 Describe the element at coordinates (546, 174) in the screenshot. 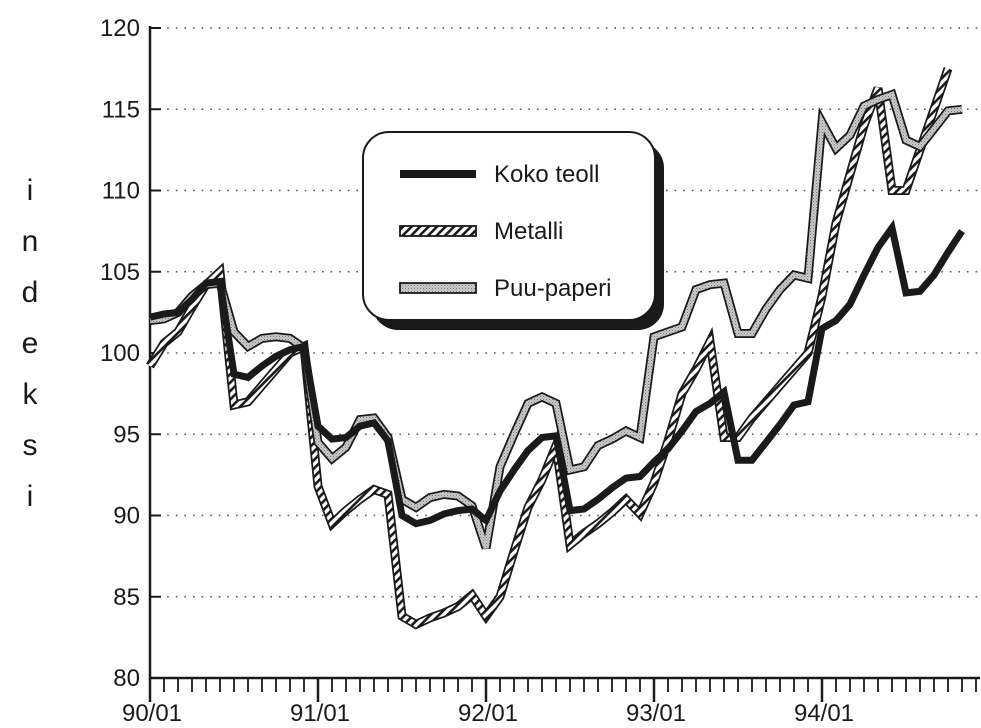

I see `legend-label: Koko teoll` at that location.